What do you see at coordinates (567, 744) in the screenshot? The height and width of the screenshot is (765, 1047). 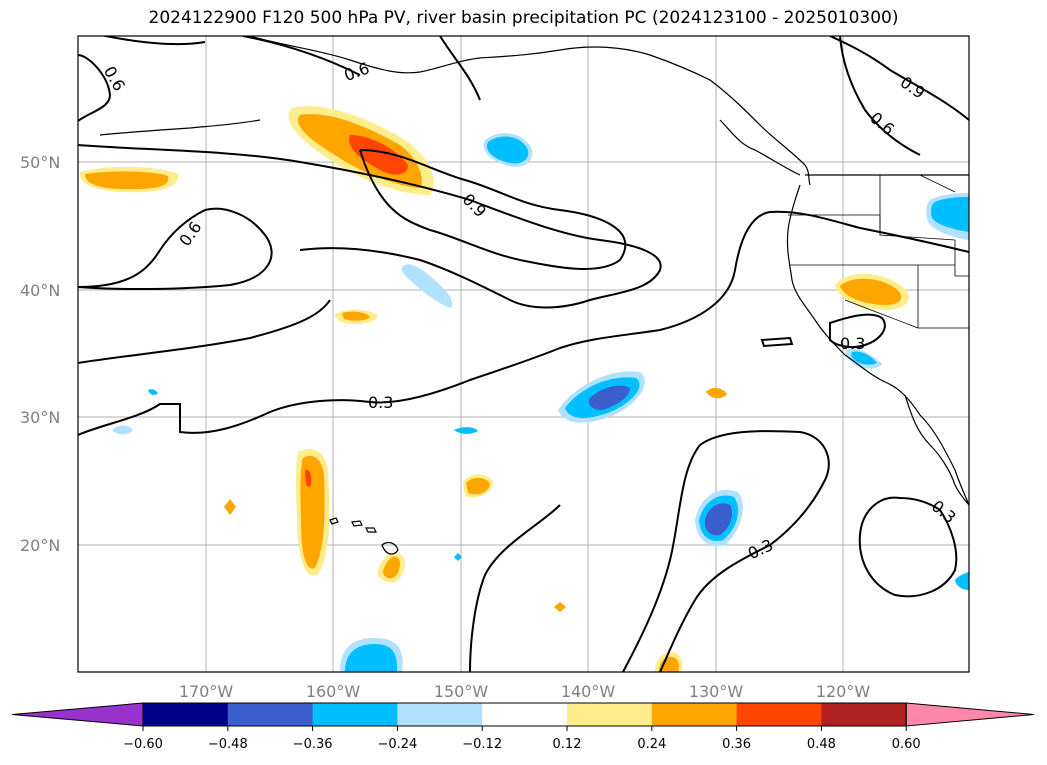 I see `colorbar-tick-label: 0.12` at bounding box center [567, 744].